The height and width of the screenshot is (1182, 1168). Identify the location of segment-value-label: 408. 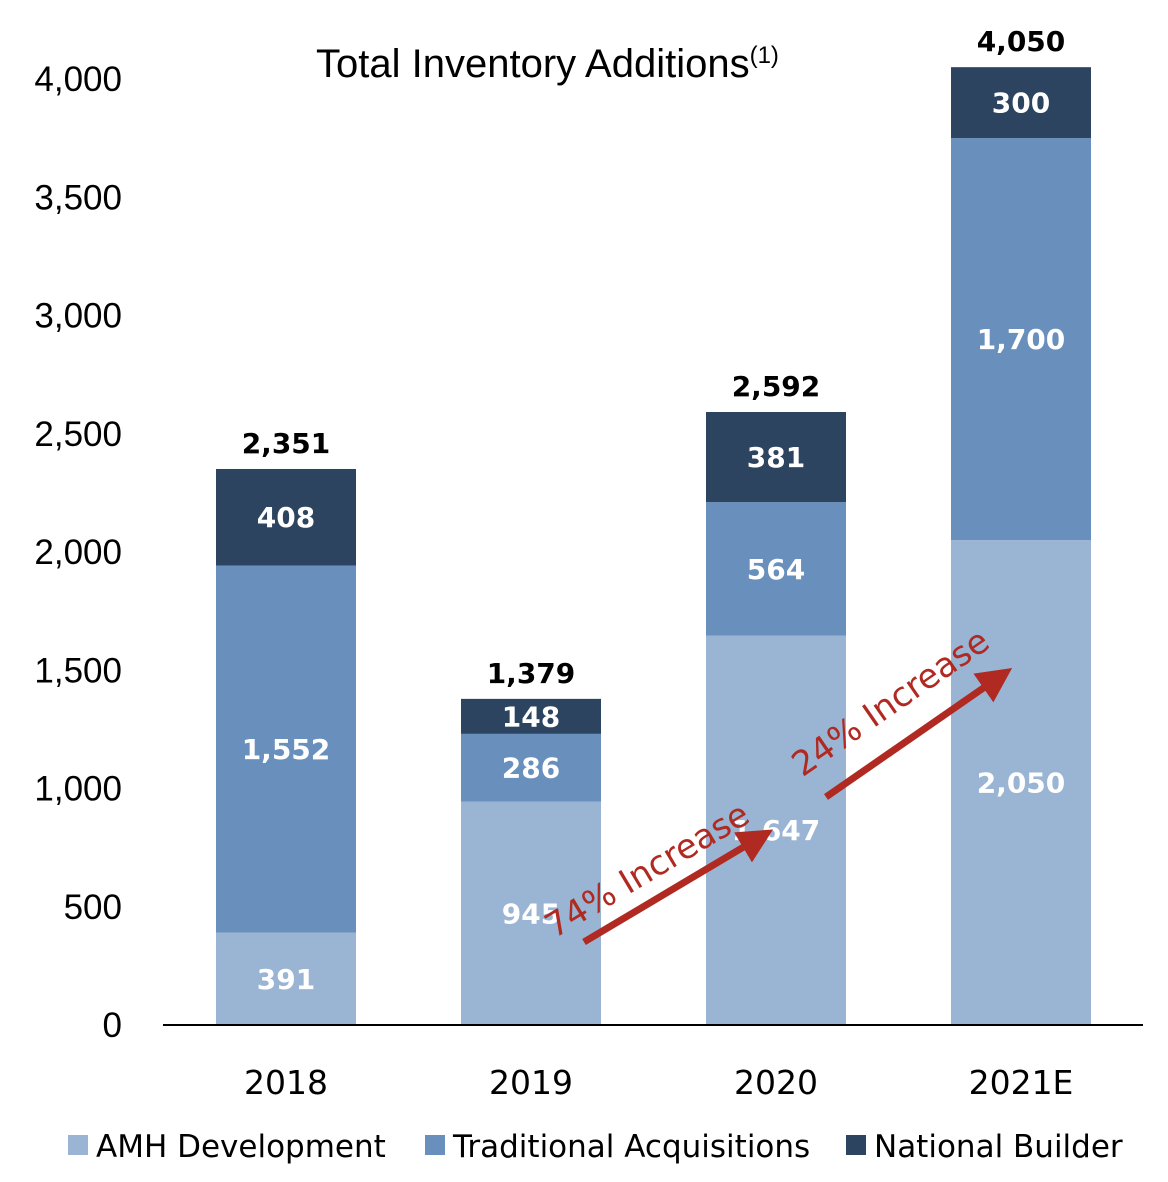
(286, 517).